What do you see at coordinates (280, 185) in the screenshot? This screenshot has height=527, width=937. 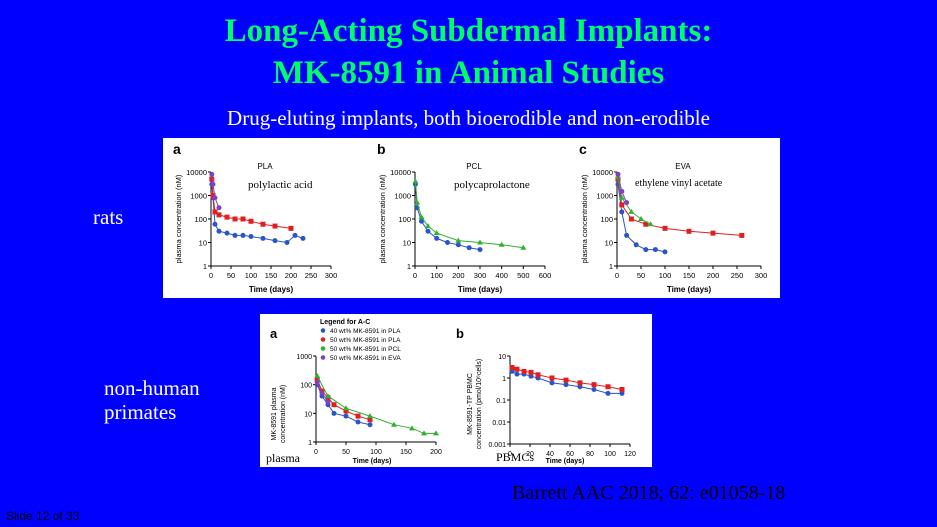 I see `overlay-pla: polylactic acid` at bounding box center [280, 185].